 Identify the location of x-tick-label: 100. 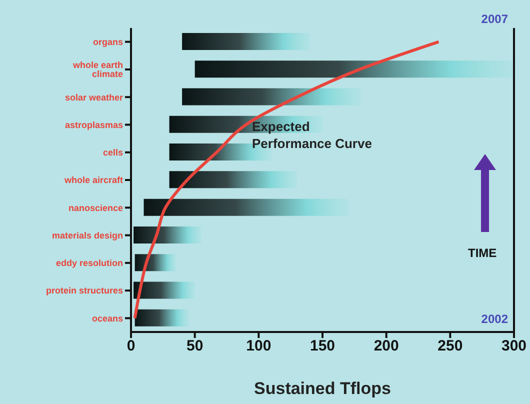
(259, 346).